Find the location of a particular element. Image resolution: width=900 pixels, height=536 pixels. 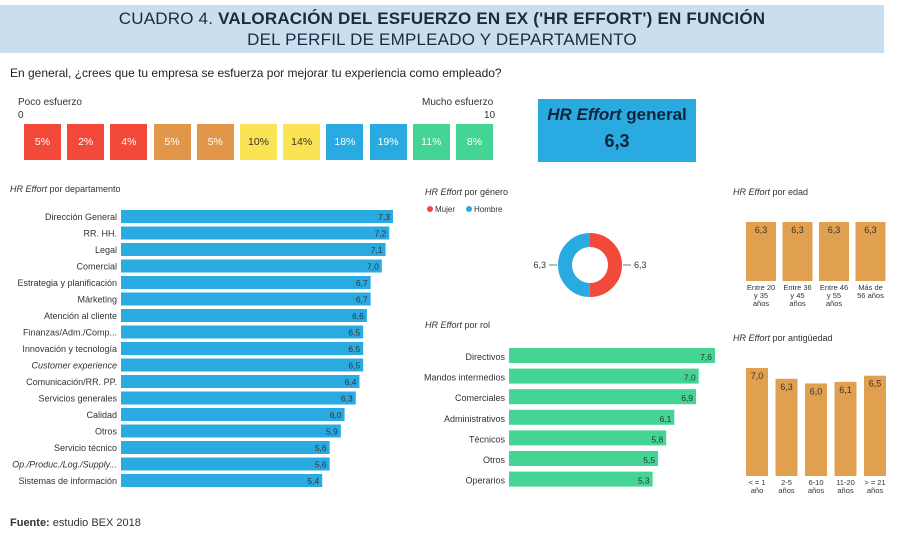

dept-value-label: 7,3 is located at coordinates (384, 217).